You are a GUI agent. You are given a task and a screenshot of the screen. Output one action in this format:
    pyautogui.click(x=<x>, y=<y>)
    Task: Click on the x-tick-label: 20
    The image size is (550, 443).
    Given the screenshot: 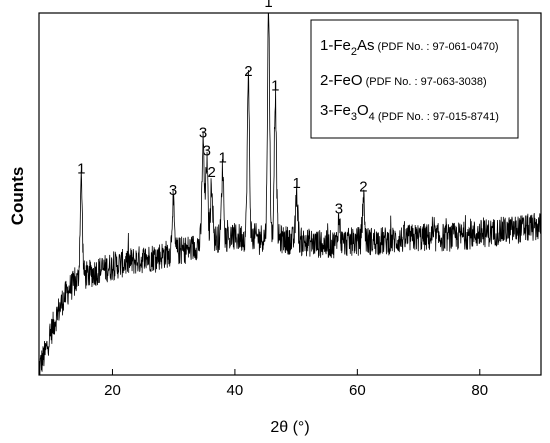 What is the action you would take?
    pyautogui.click(x=112, y=390)
    